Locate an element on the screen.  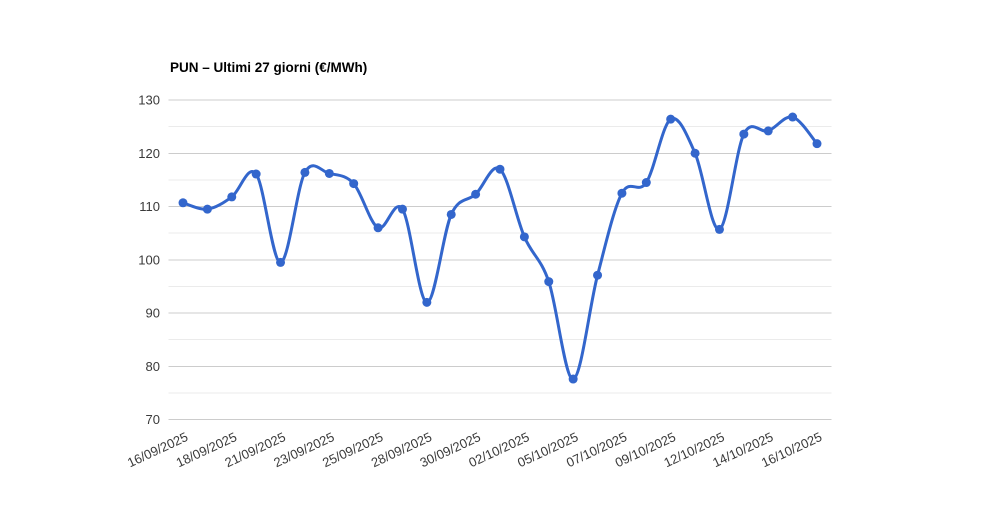
y-tick-label: 110 is located at coordinates (149, 206).